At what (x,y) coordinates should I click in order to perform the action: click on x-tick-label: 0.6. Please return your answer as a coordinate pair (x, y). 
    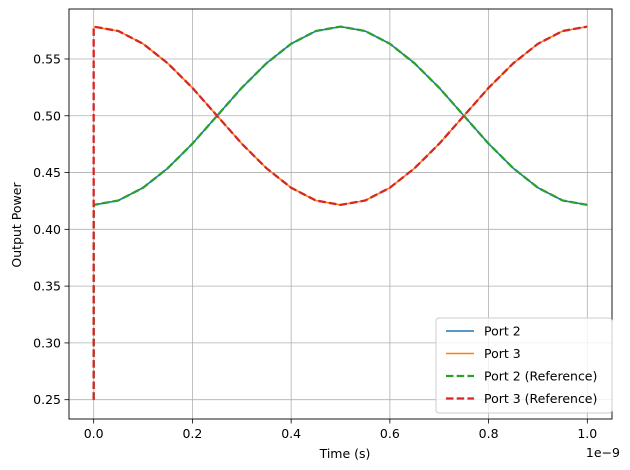
    Looking at the image, I should click on (390, 433).